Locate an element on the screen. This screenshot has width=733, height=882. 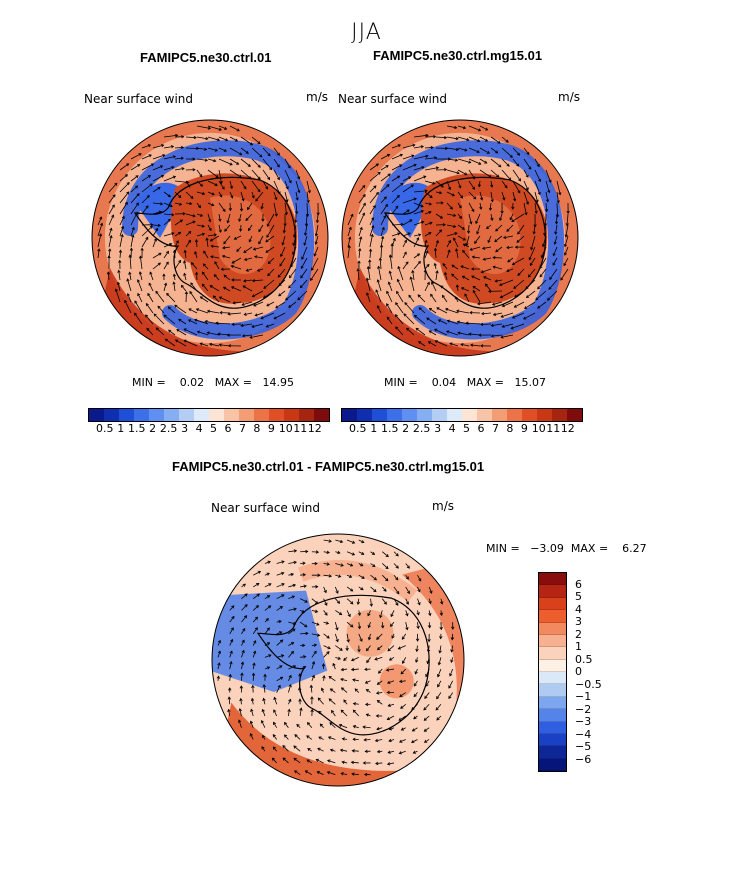
colorbar-panel-1: 0.5 1 1.5 2 2.5 3 4 5 6 7 8 9 10 11 12 is located at coordinates (209, 422).